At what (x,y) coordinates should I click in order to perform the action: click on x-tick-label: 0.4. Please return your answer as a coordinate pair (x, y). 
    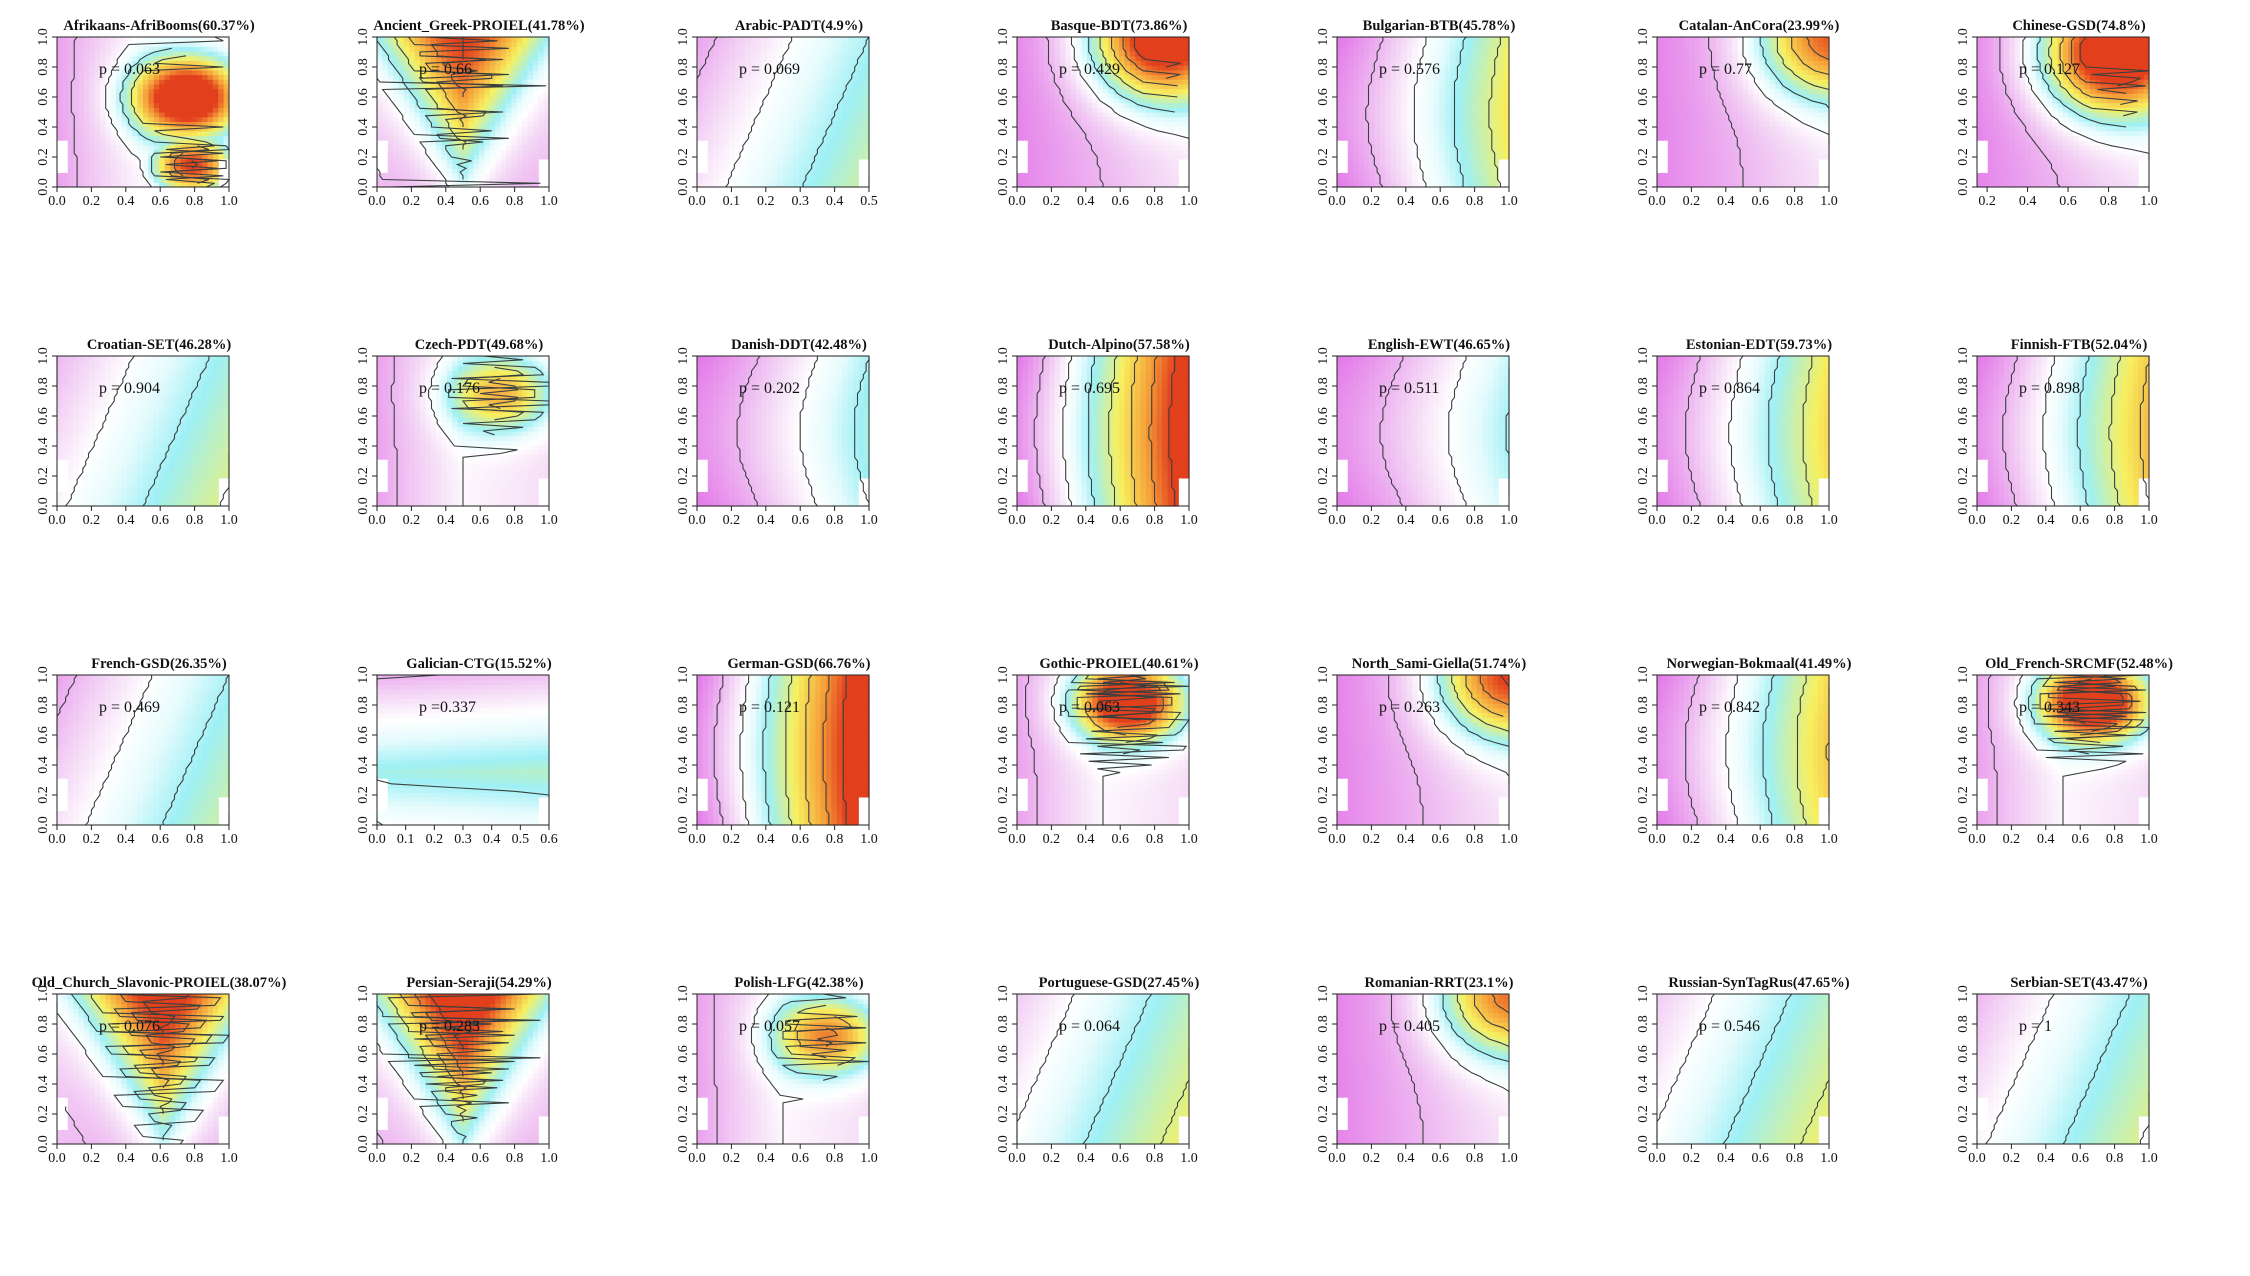
    Looking at the image, I should click on (1086, 201).